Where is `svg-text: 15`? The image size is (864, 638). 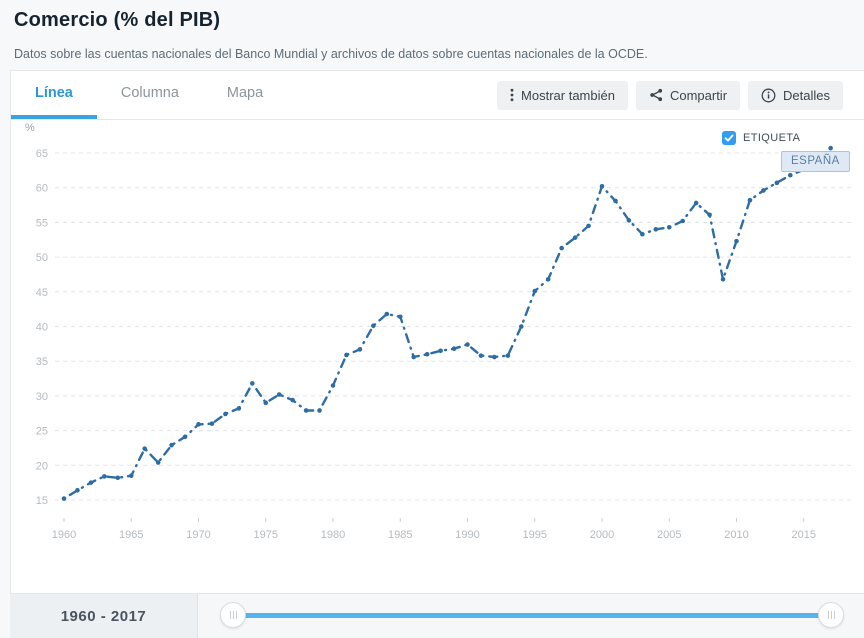 svg-text: 15 is located at coordinates (42, 501).